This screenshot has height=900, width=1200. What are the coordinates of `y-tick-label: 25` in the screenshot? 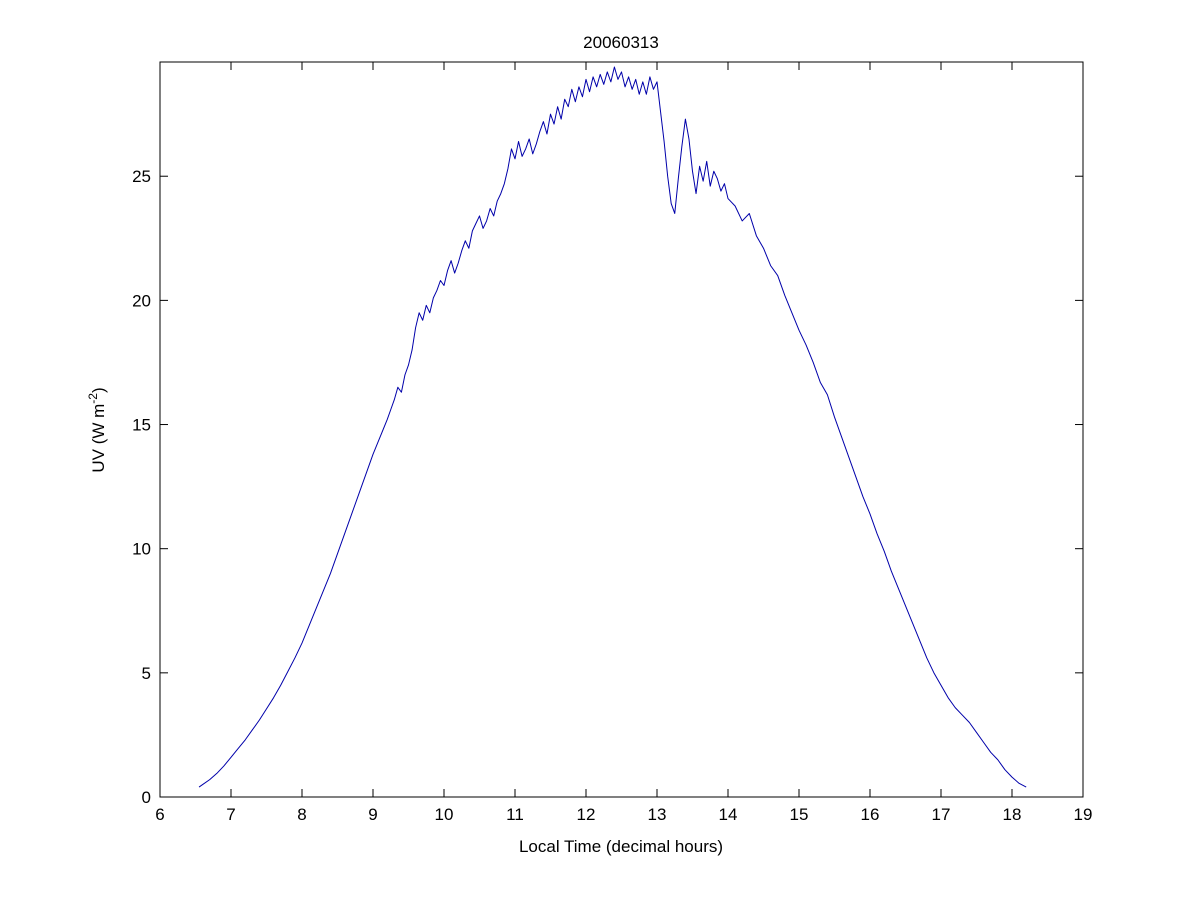 It's located at (141, 176).